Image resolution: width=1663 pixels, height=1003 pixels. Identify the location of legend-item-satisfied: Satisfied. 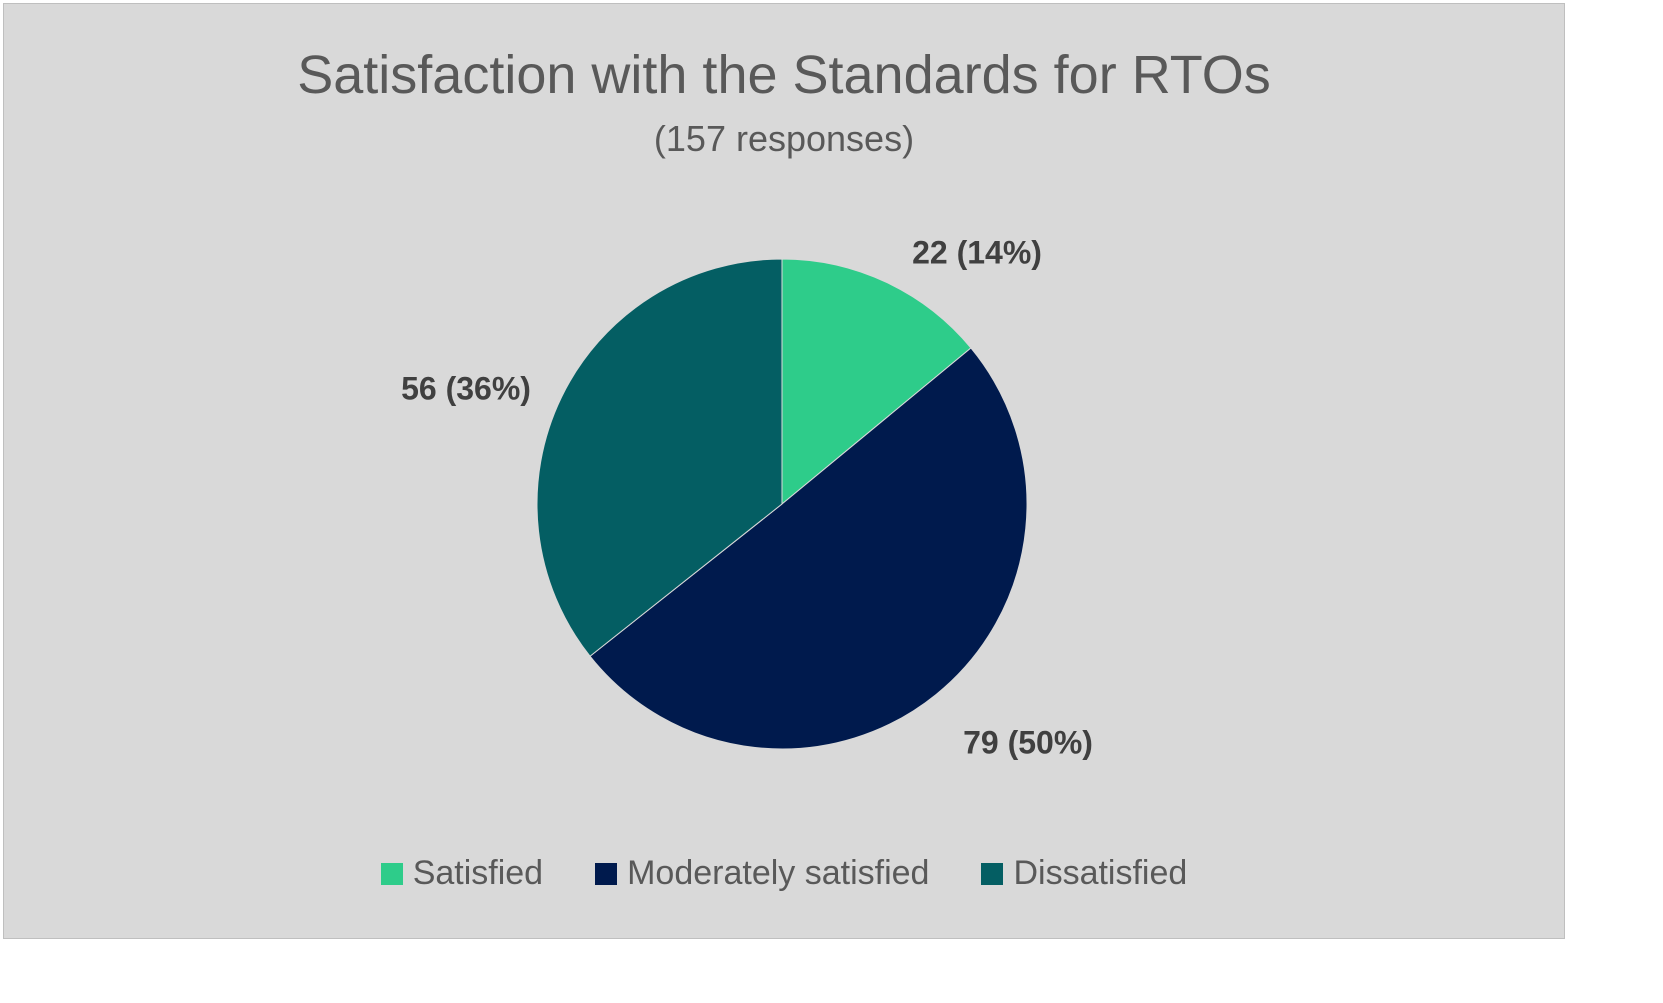
(462, 873).